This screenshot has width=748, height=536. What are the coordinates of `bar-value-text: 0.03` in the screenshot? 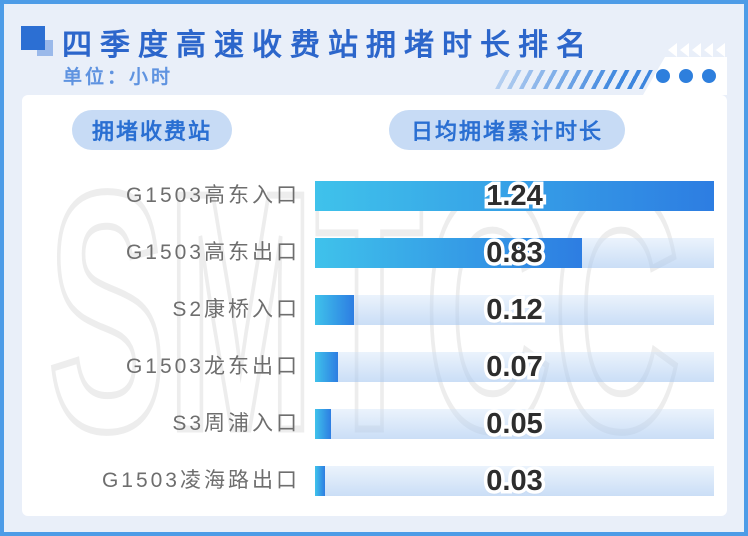 It's located at (514, 481).